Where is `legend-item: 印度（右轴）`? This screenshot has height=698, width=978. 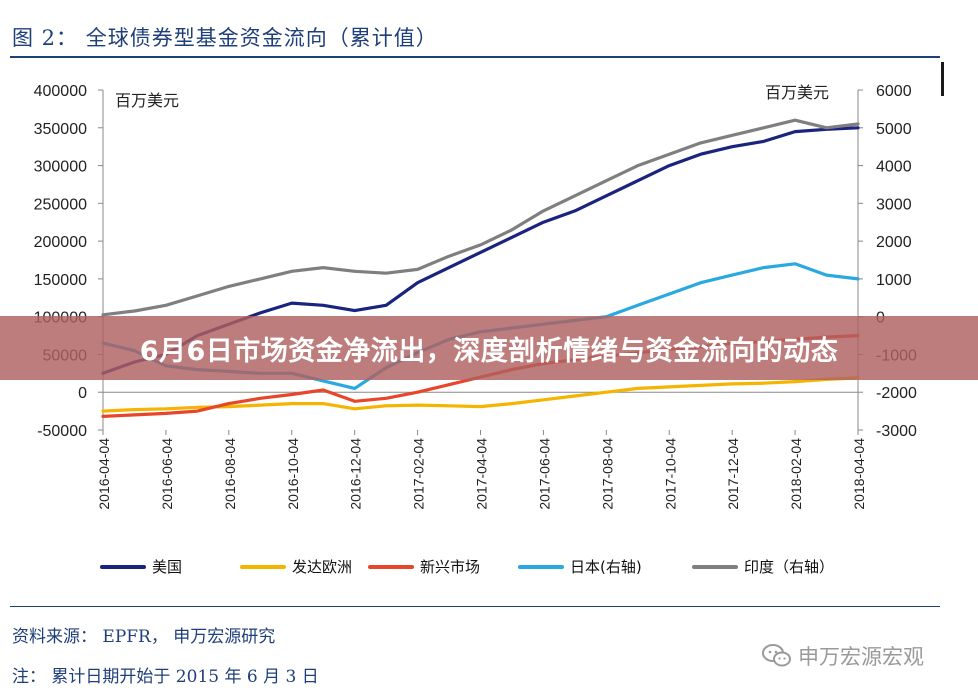 legend-item: 印度（右轴） is located at coordinates (763, 566).